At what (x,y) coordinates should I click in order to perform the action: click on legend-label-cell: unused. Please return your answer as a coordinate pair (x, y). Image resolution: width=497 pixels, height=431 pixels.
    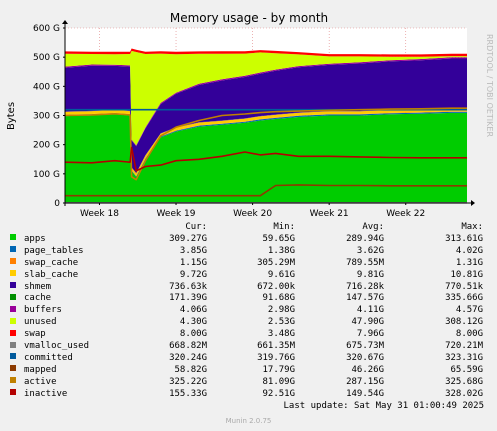
    Looking at the image, I should click on (60, 323).